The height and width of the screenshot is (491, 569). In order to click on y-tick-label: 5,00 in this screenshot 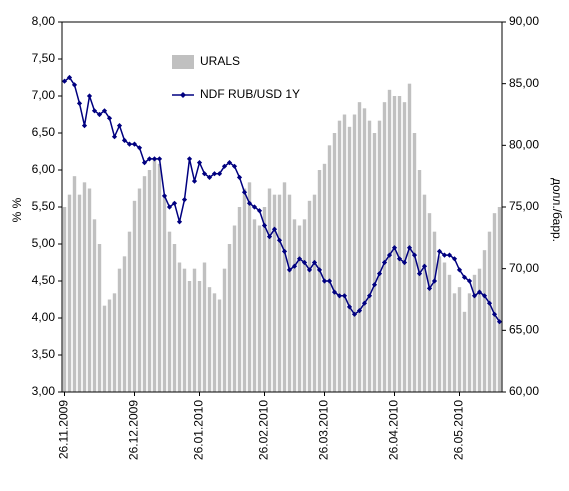, I will do `click(44, 243)`.